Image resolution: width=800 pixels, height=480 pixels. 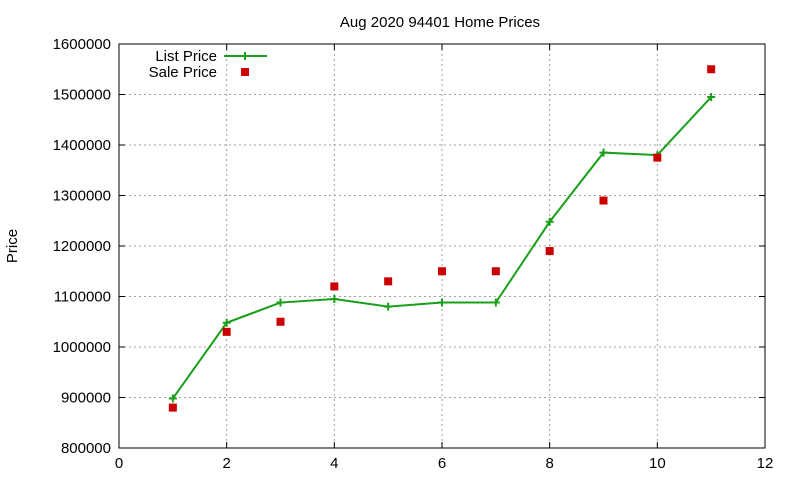 I want to click on x-tick-label: 0, so click(x=119, y=463).